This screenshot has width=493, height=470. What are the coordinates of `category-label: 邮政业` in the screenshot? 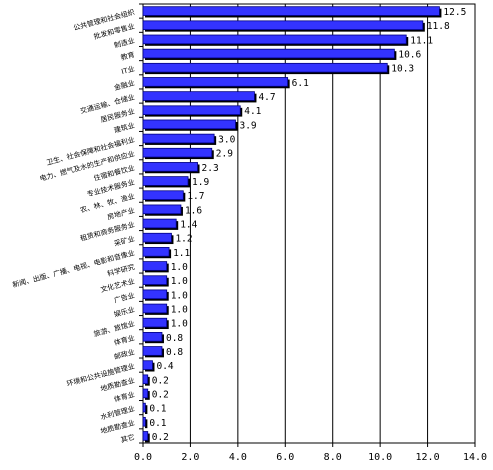 It's located at (124, 354).